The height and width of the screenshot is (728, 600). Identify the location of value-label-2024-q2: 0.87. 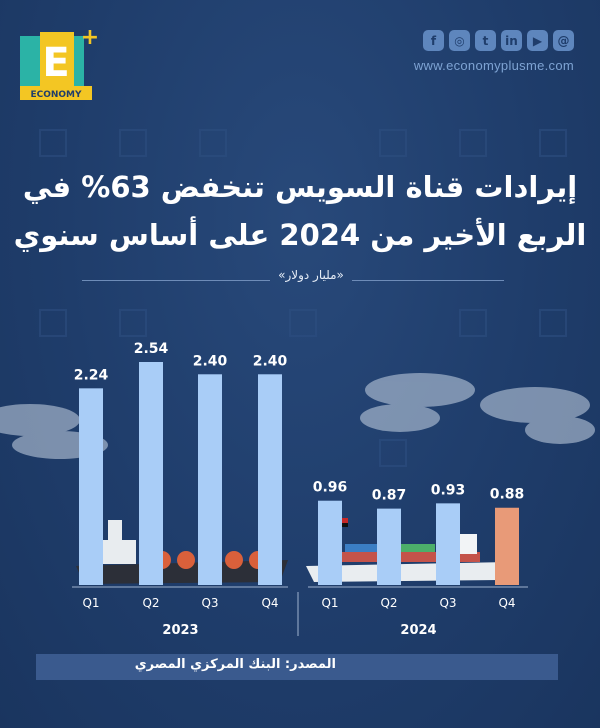
(389, 496).